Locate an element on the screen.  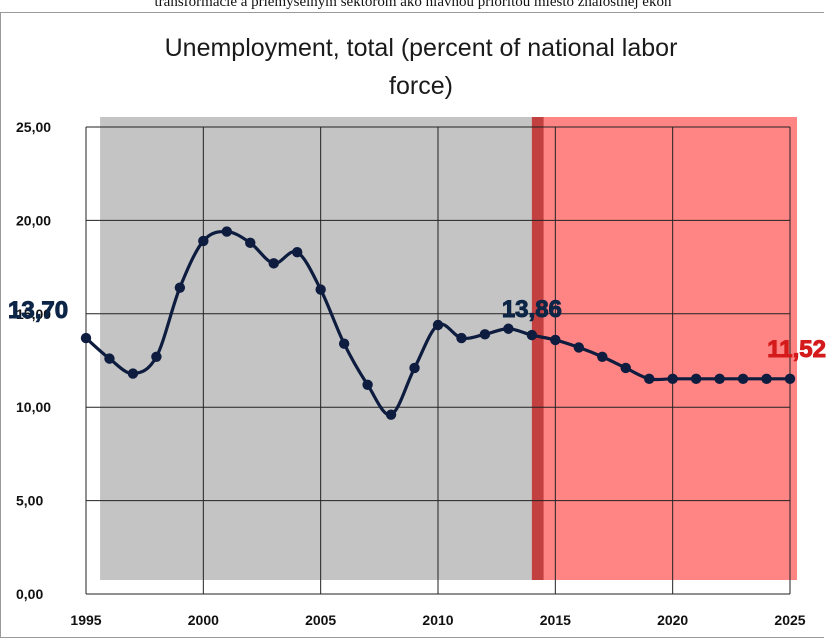
data-point-1998 is located at coordinates (156, 356).